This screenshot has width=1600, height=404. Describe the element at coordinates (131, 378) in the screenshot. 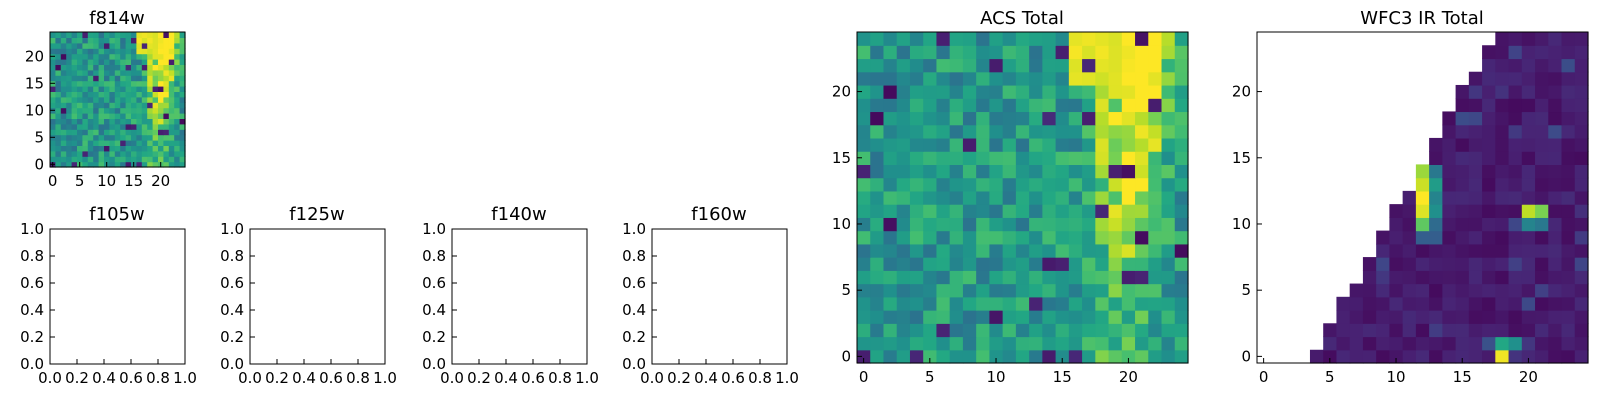

I see `x-tick-label: 0.6` at that location.